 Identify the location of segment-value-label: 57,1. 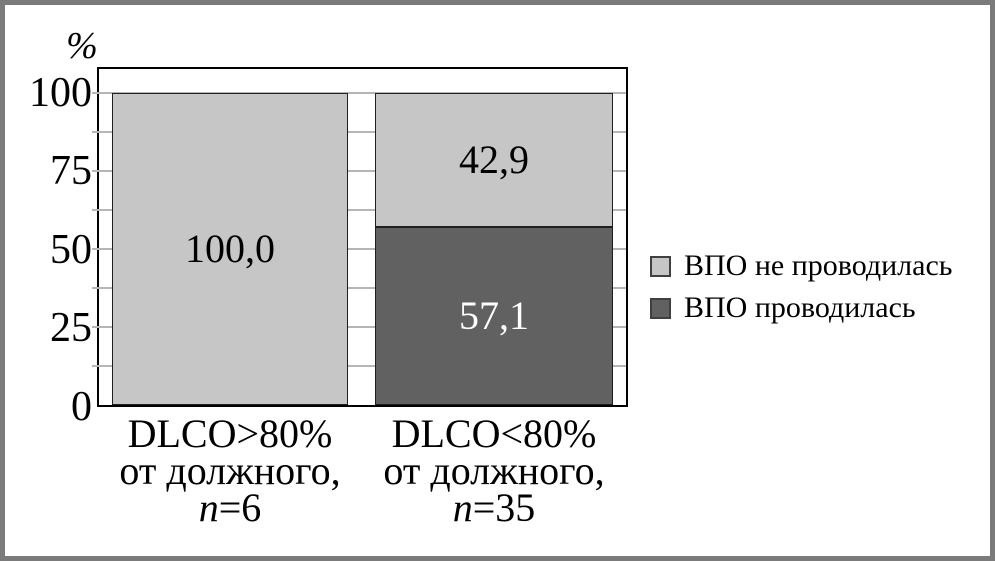
(494, 315).